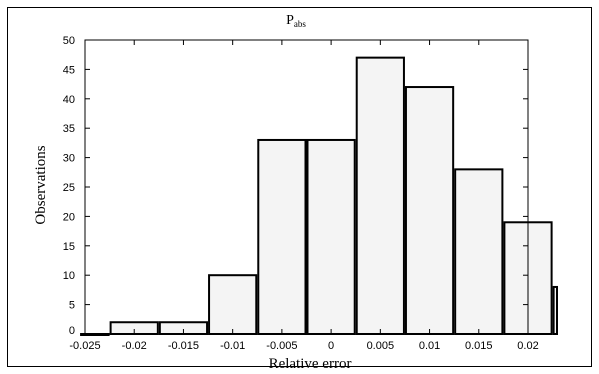  I want to click on x-tick-label: -0.005, so click(281, 346).